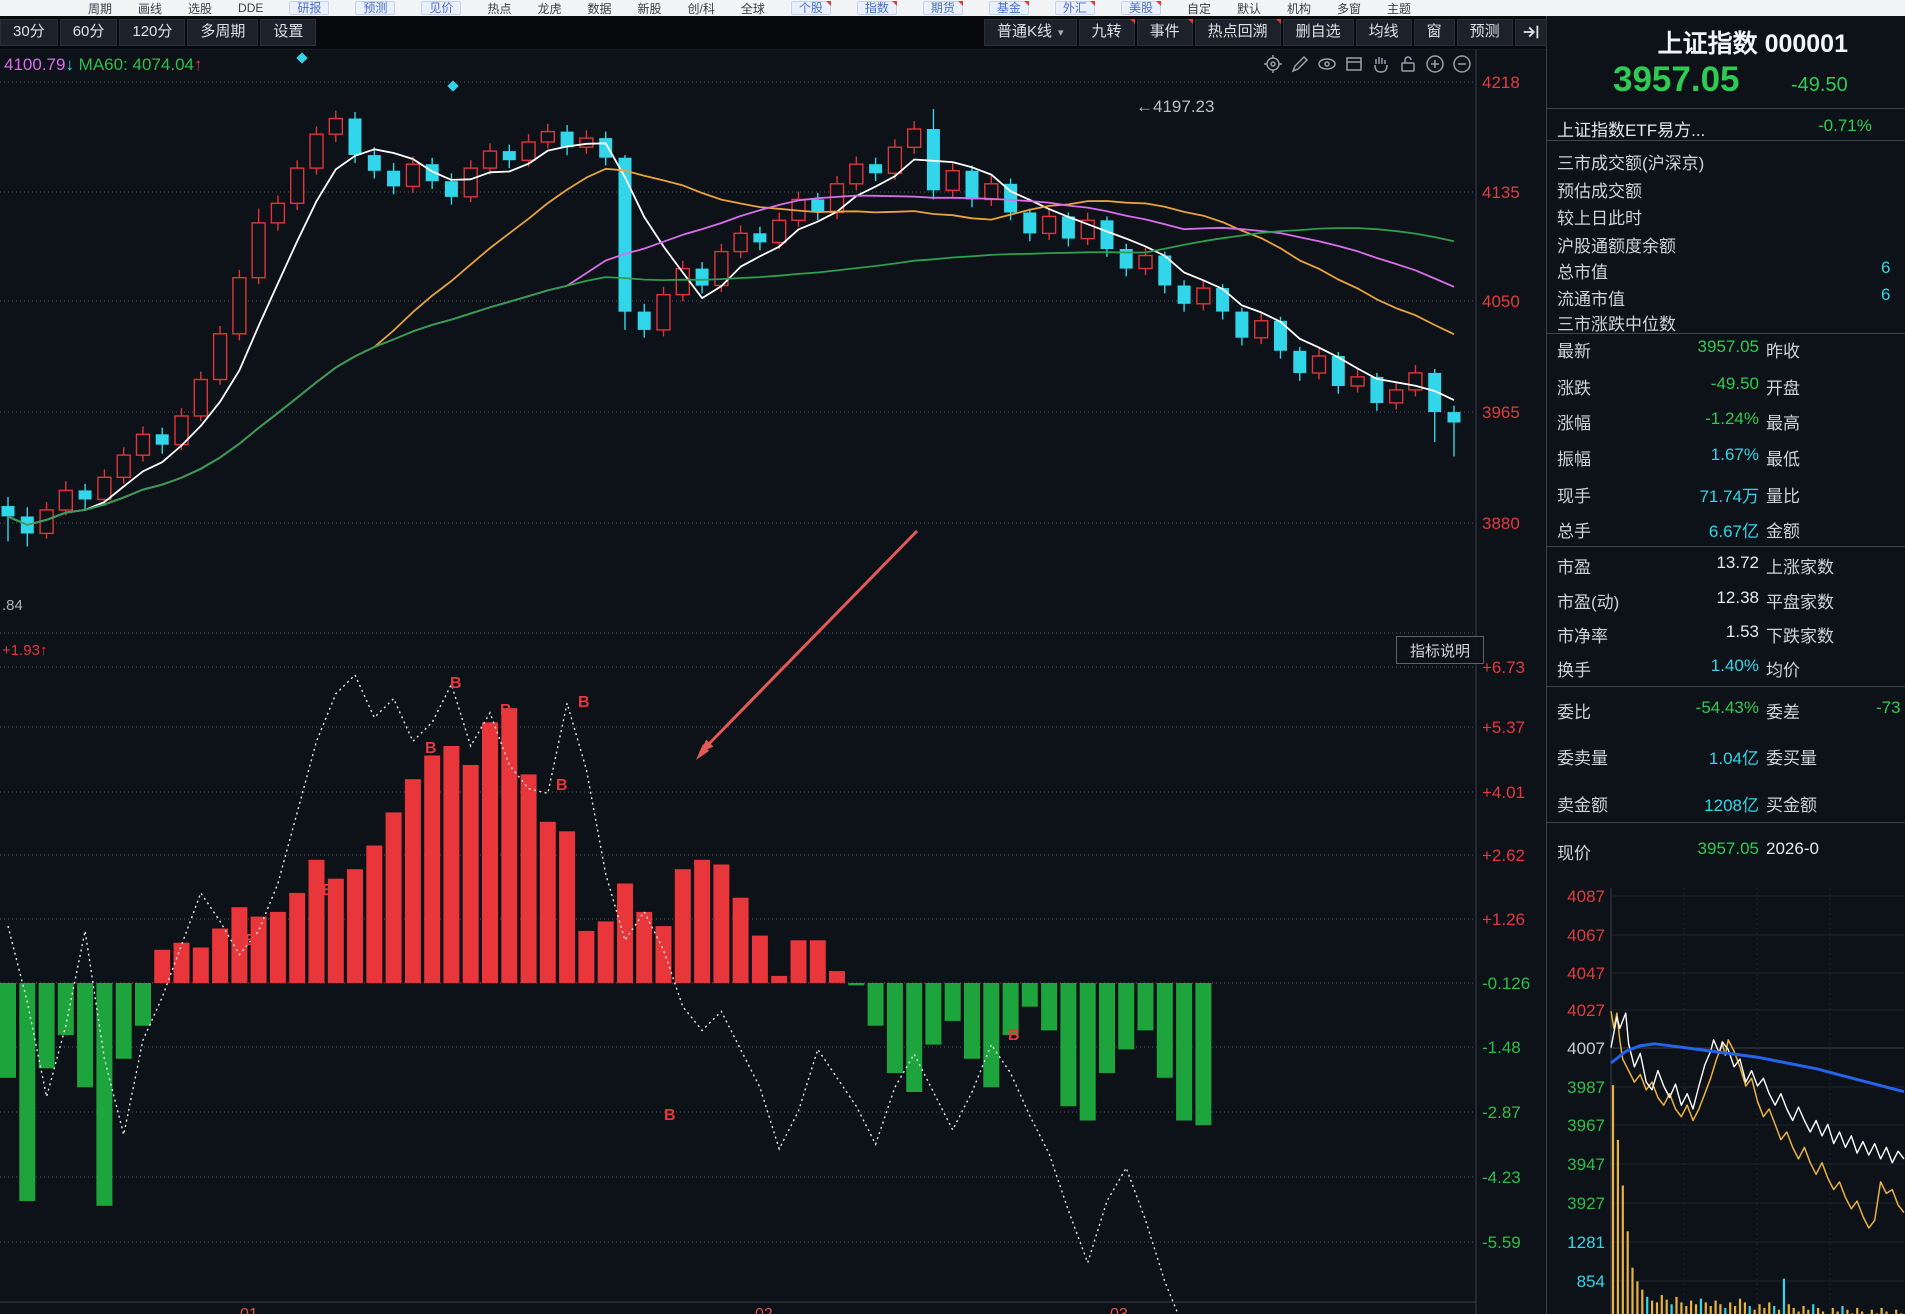  I want to click on menu-item-机构: 机构, so click(1298, 8).